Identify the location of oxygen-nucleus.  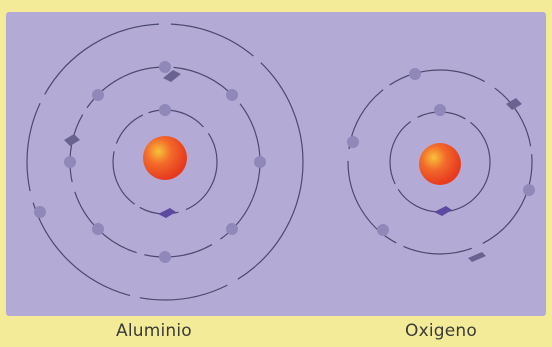
(440, 164).